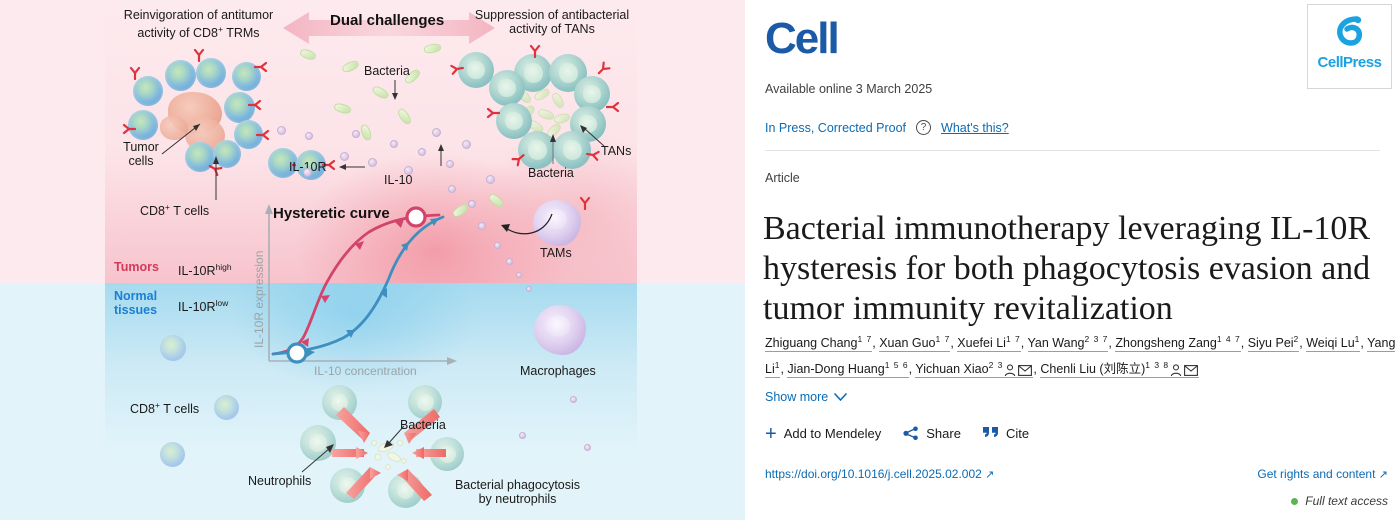  What do you see at coordinates (553, 149) in the screenshot?
I see `bacteria-leader-line-right` at bounding box center [553, 149].